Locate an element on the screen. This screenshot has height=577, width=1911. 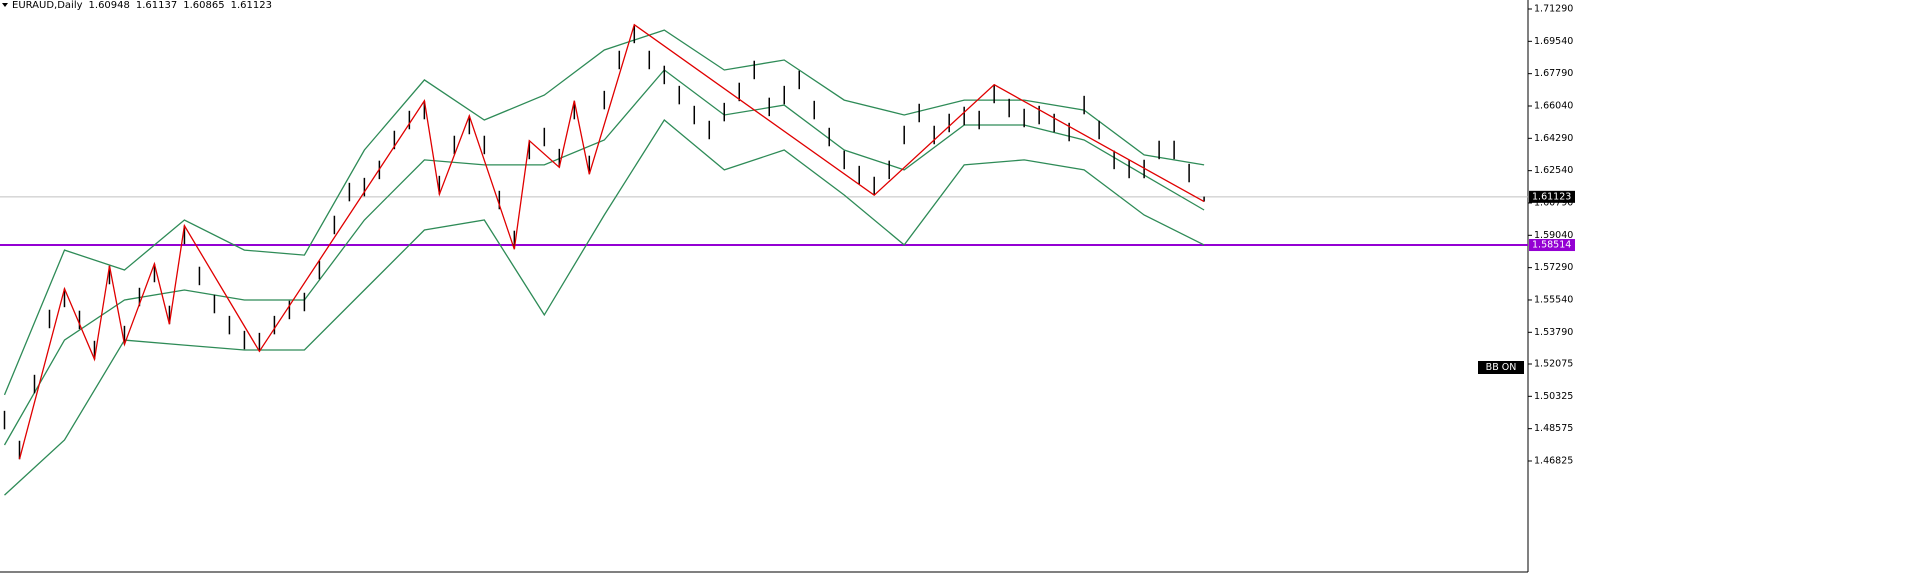
y-tick-label: 1.66040 is located at coordinates (1553, 105).